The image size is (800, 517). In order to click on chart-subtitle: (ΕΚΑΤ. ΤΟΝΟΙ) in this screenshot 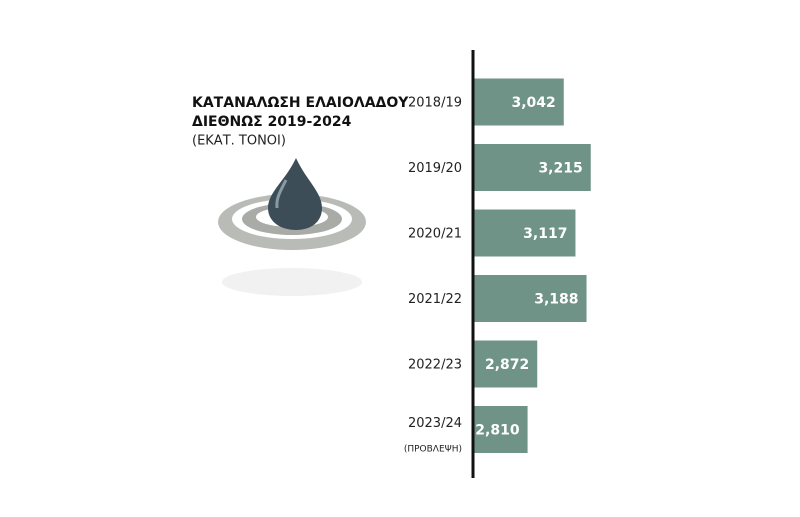, I will do `click(239, 141)`.